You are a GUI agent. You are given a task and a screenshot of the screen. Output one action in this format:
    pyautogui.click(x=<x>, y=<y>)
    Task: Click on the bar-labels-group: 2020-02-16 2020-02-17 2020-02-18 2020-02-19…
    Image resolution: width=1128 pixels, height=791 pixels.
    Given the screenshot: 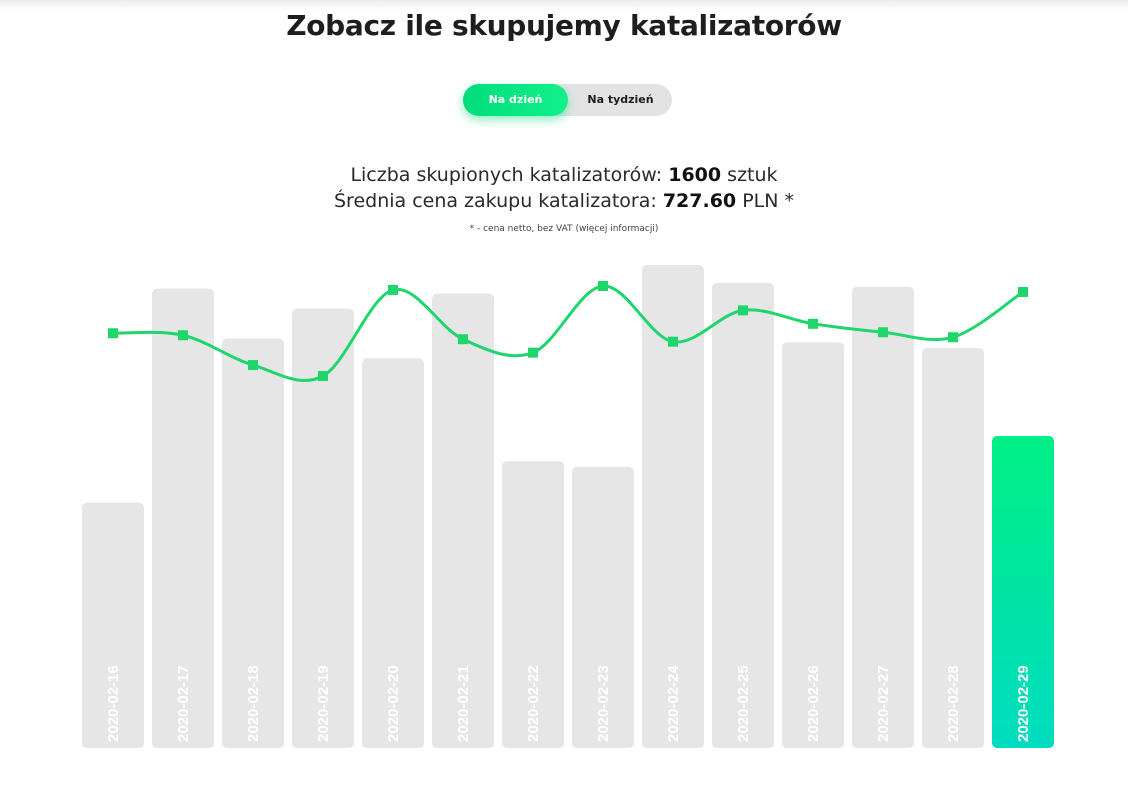 What is the action you would take?
    pyautogui.click(x=568, y=703)
    